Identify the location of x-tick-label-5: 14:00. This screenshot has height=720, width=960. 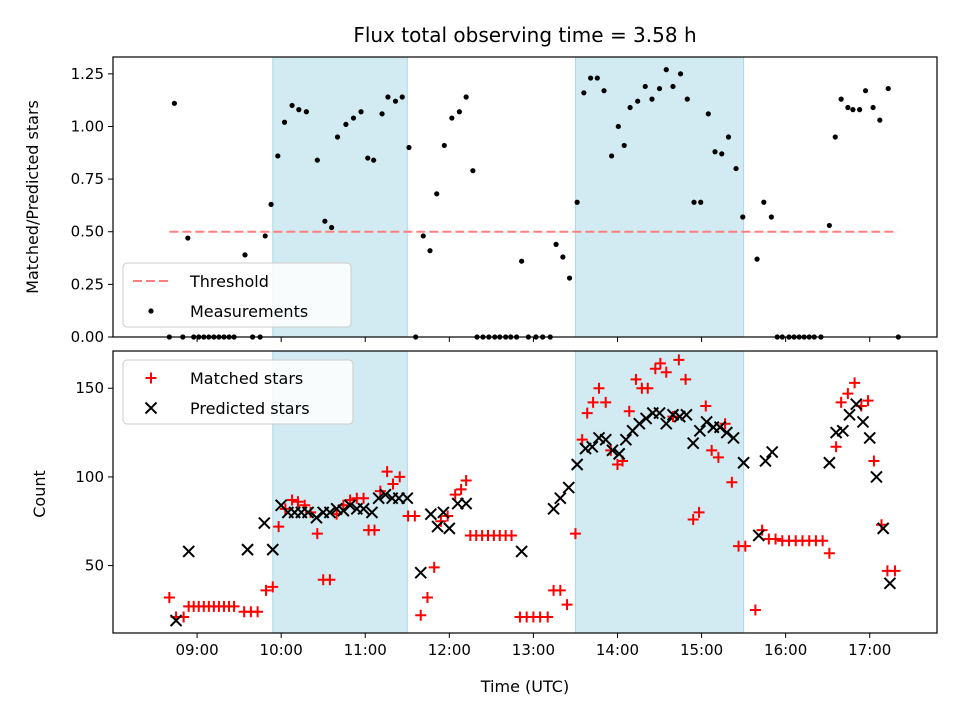
(617, 650).